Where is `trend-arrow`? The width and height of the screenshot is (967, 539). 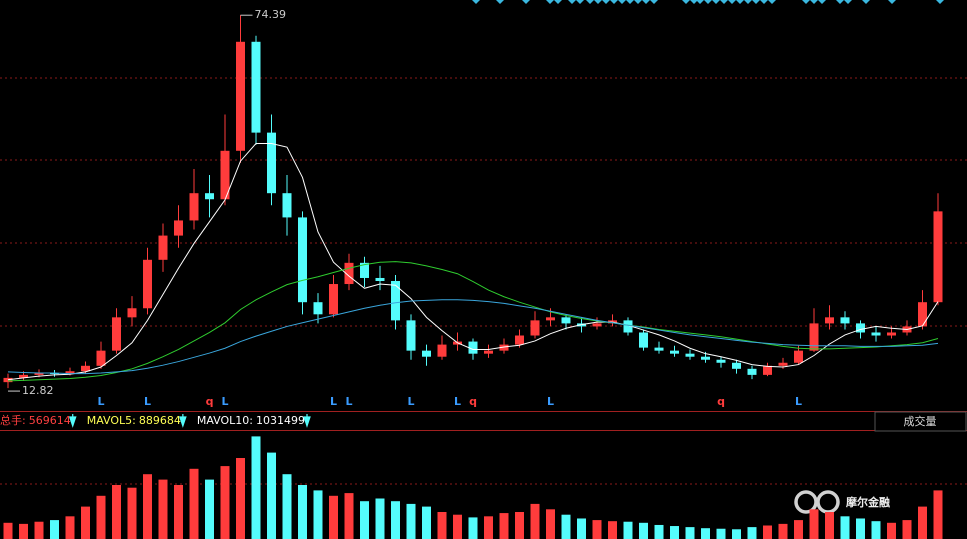
trend-arrow is located at coordinates (183, 421).